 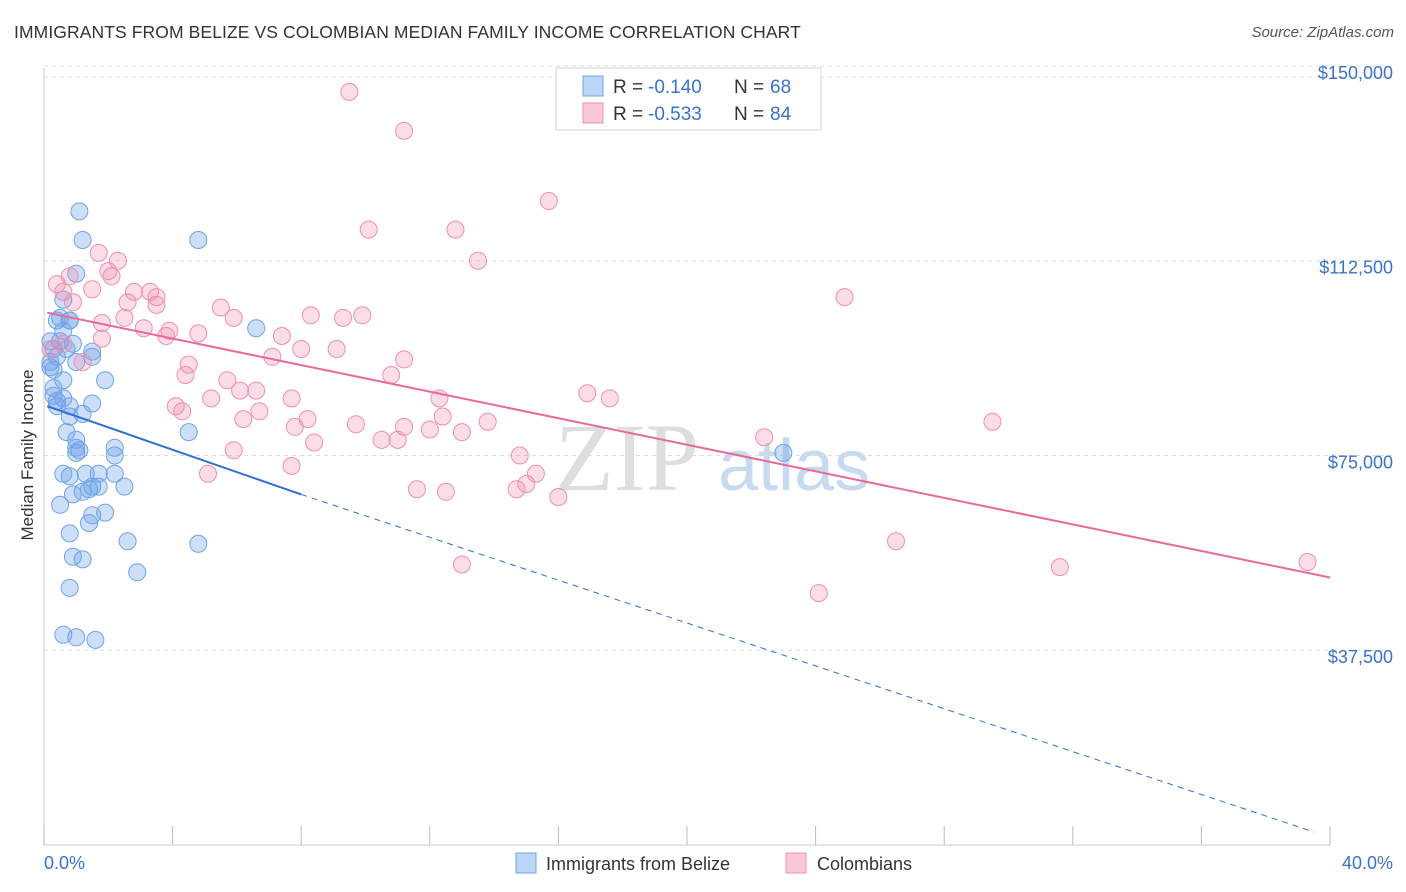 I want to click on bottom-legend-label-belize: Immigrants from Belize, so click(x=638, y=864).